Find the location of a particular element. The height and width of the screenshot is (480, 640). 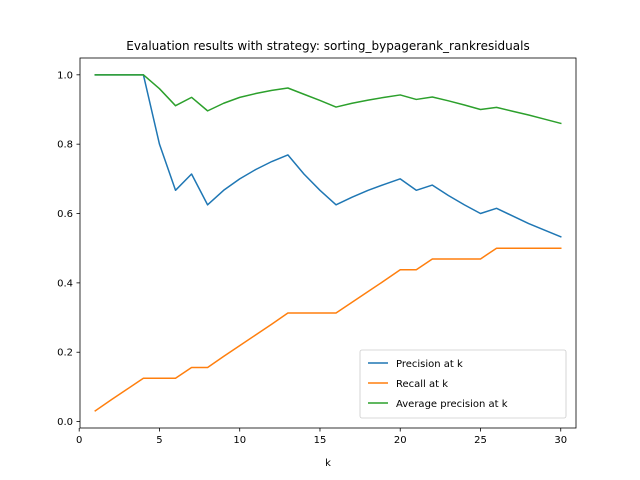

y-axis: 0.0 0.2 0.4 0.6 0.8 1.0 is located at coordinates (68, 249).